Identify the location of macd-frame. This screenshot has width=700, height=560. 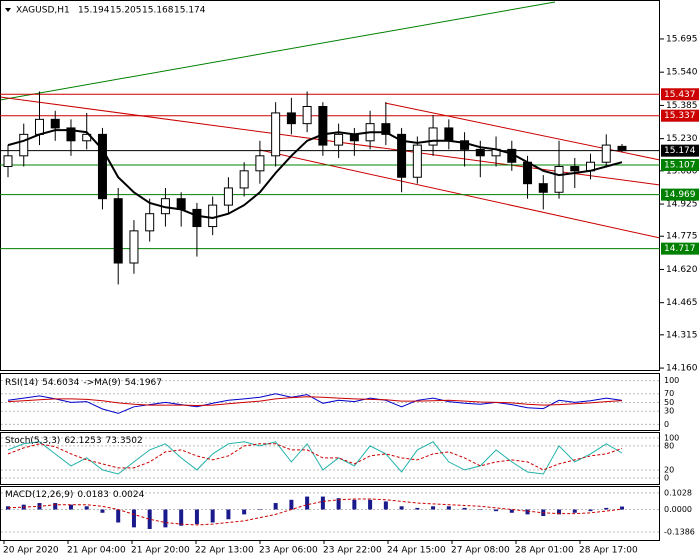
(330, 513).